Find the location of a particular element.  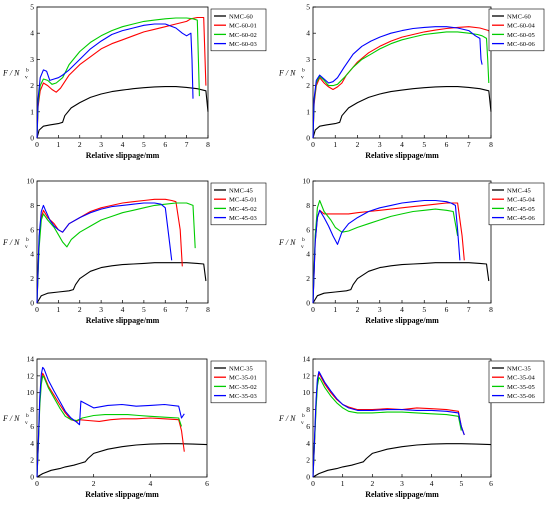

y-tick-label: 12 is located at coordinates (31, 375).